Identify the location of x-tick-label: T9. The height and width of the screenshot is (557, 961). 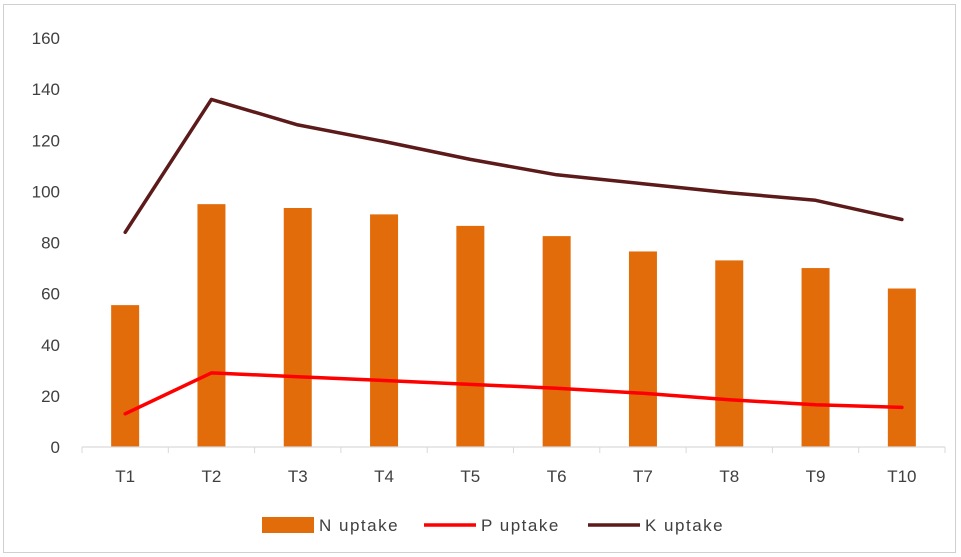
(816, 476).